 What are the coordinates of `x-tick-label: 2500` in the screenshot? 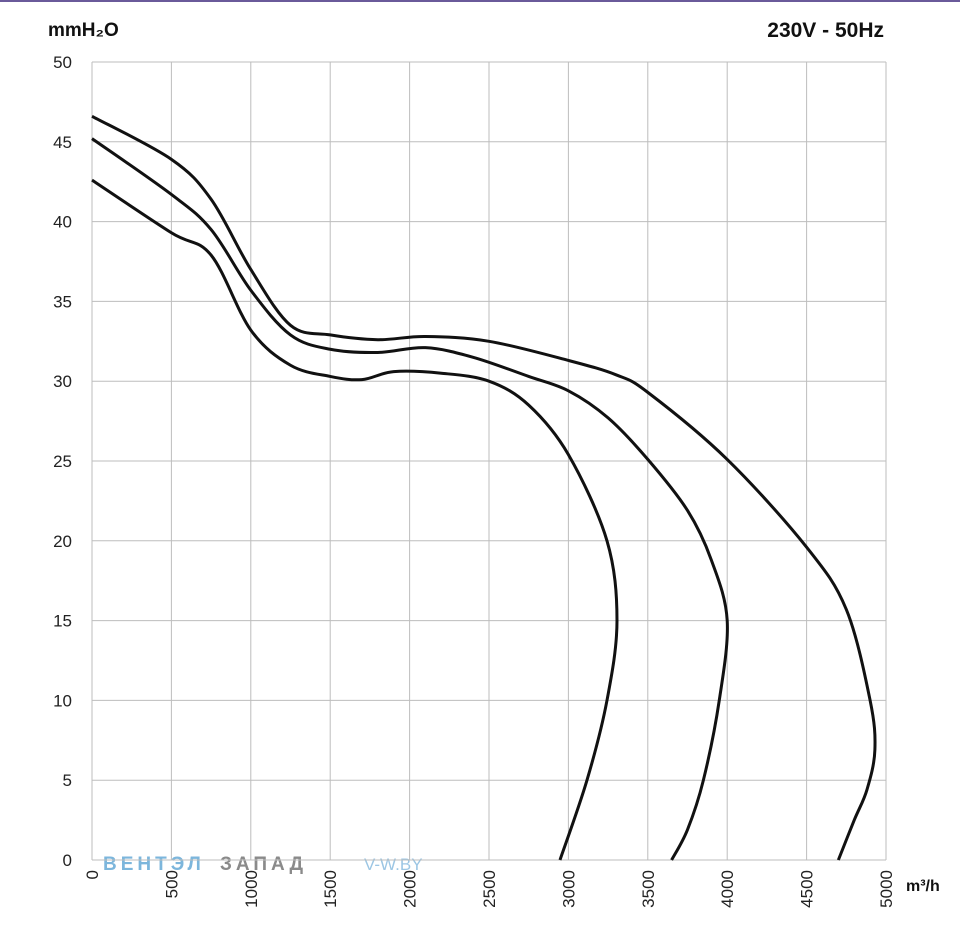 It's located at (489, 889).